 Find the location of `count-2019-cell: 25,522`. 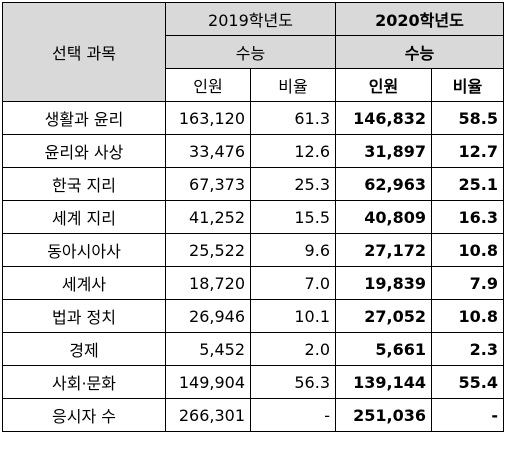

count-2019-cell: 25,522 is located at coordinates (208, 250).